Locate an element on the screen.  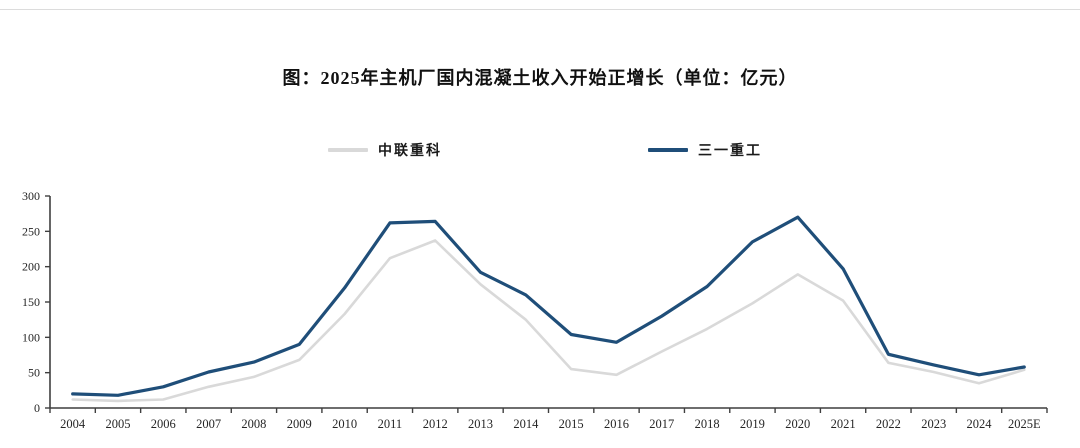
legend-item-zoomlion: 中联重科 is located at coordinates (385, 150).